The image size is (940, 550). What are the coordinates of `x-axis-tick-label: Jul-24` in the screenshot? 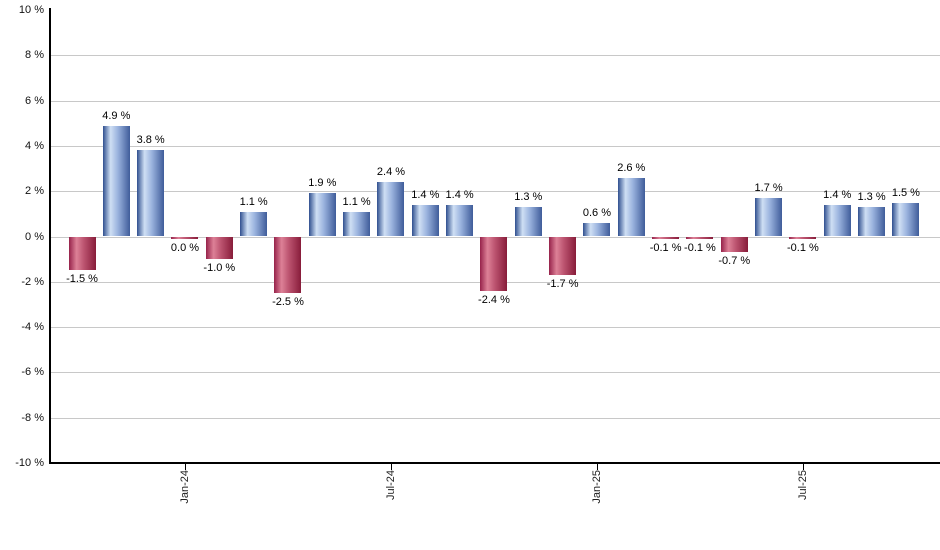 It's located at (390, 485).